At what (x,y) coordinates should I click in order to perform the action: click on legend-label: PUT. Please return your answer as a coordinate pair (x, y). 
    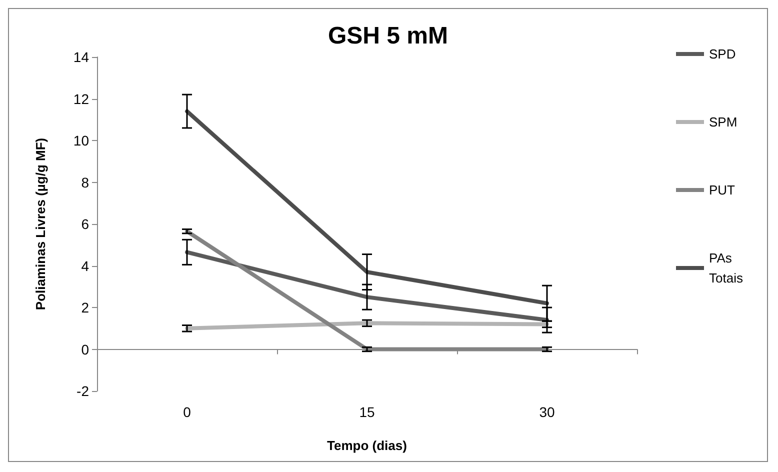
    Looking at the image, I should click on (722, 190).